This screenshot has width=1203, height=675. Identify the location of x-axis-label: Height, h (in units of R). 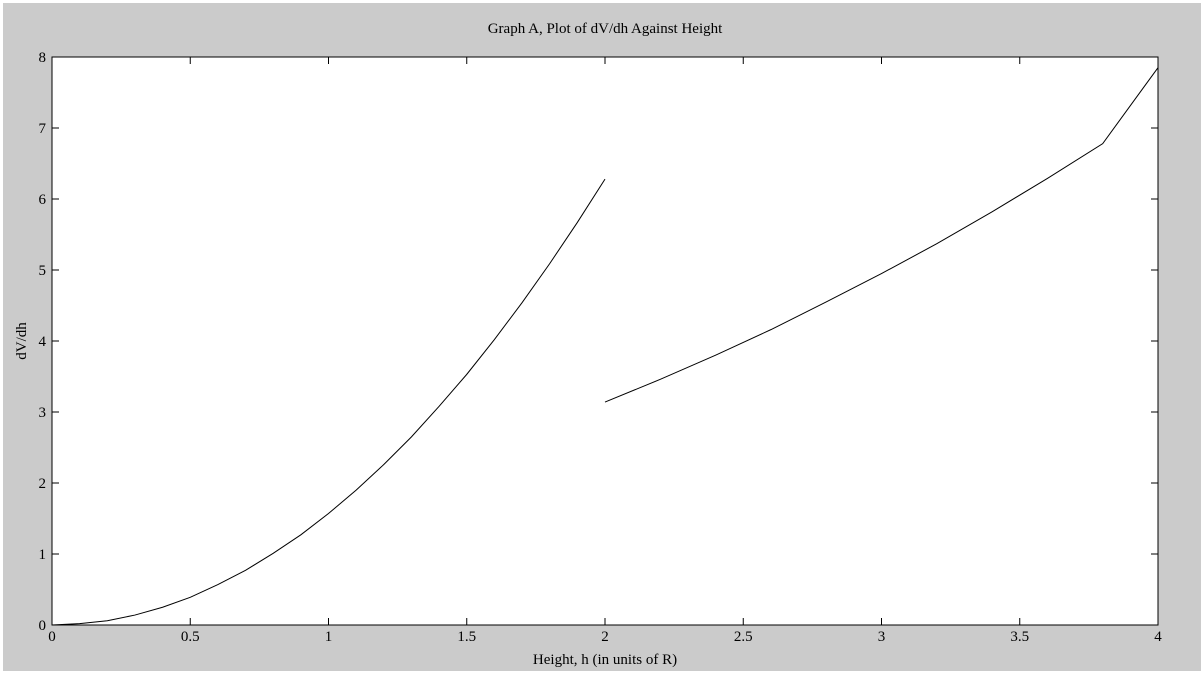
(605, 660).